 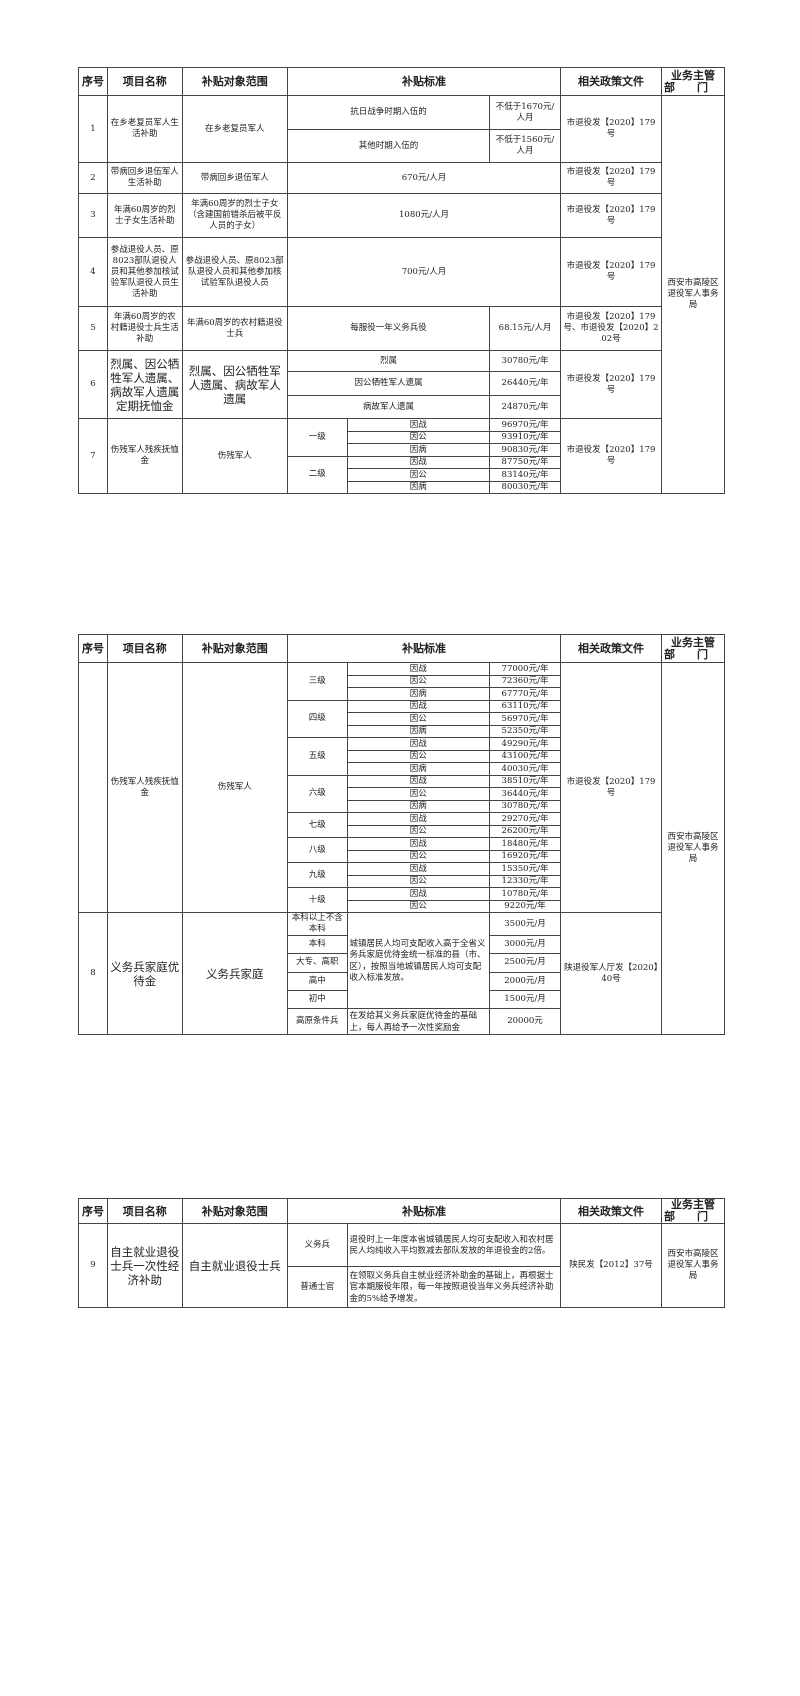 What do you see at coordinates (145, 787) in the screenshot?
I see `item-name: 伤残军人残疾抚恤金` at bounding box center [145, 787].